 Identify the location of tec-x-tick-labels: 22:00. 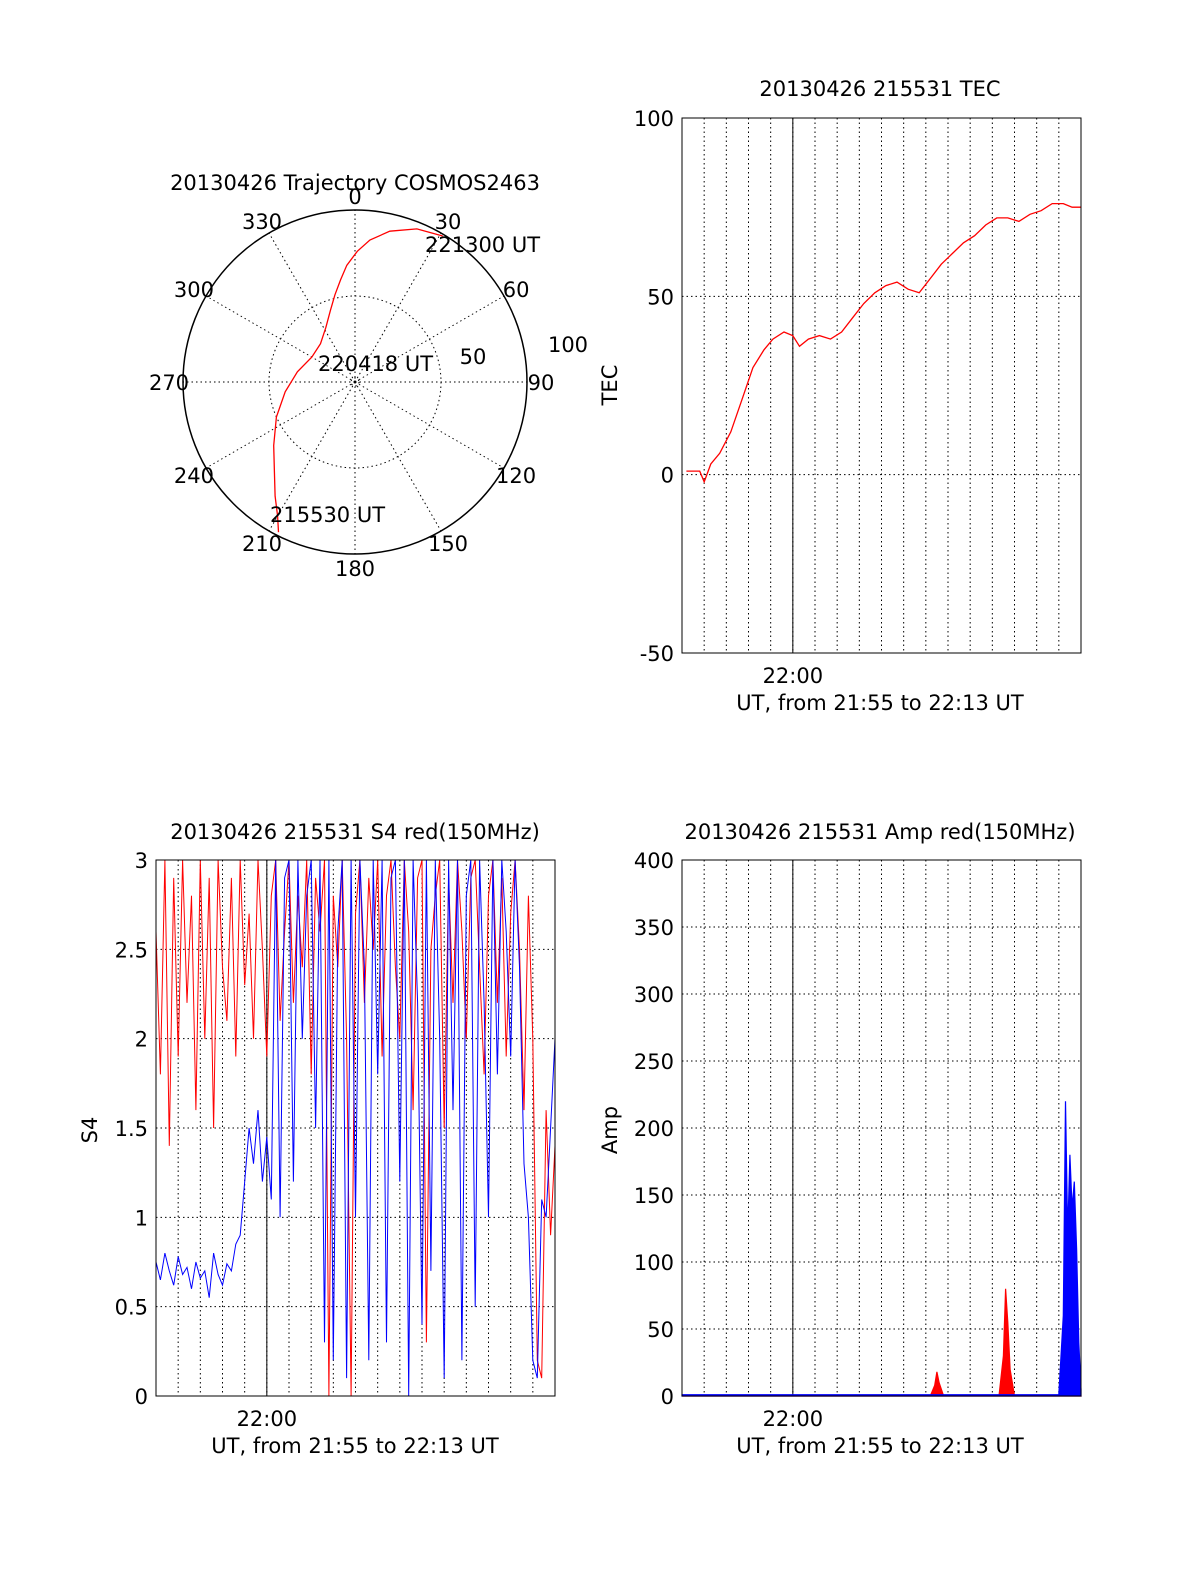
(793, 676).